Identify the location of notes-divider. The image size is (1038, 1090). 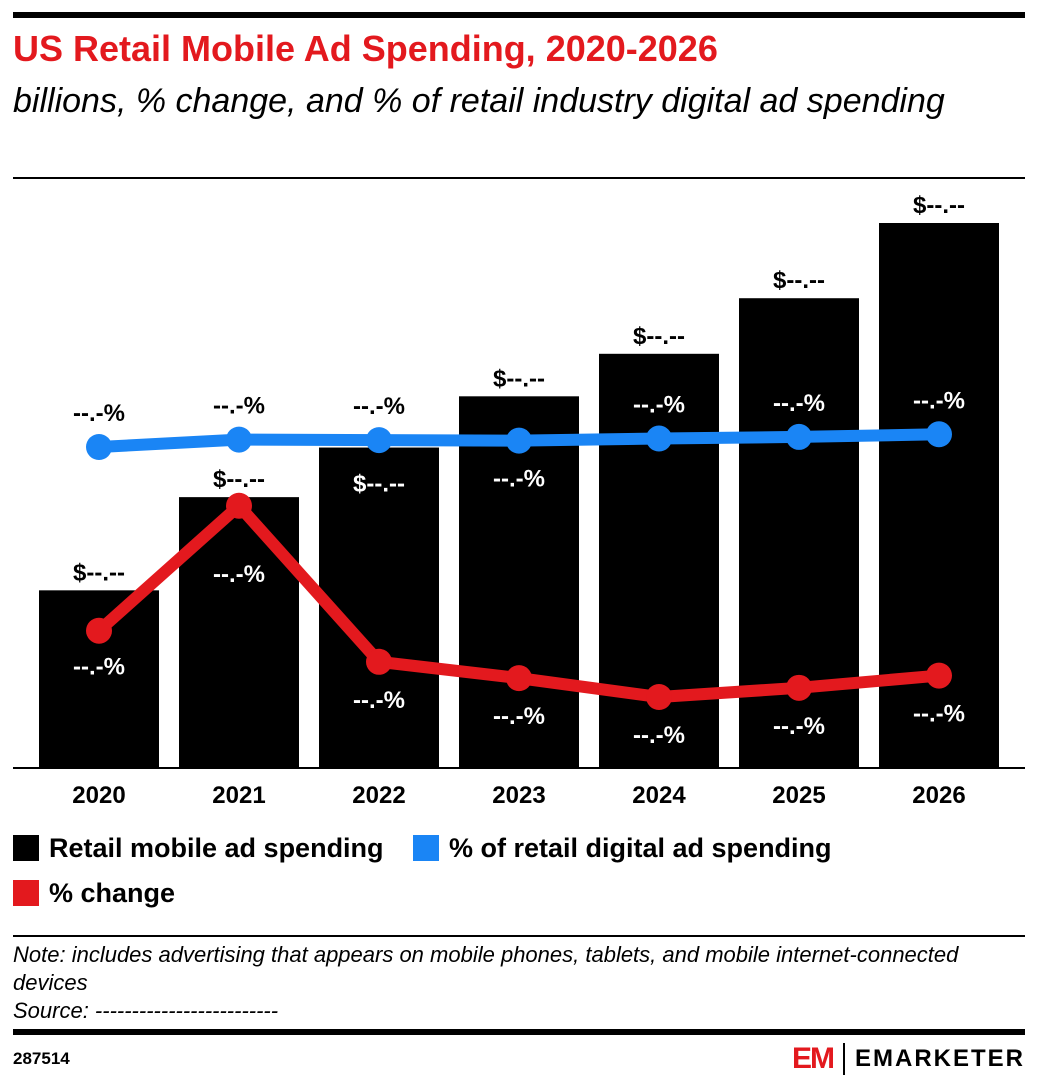
(519, 936).